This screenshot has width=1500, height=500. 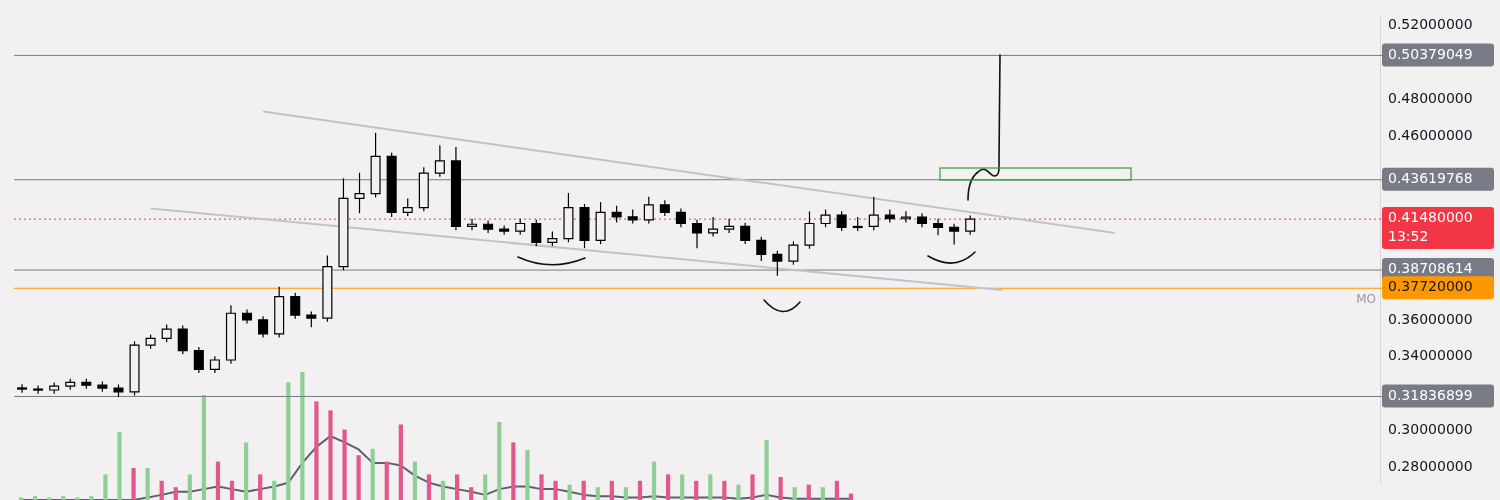 What do you see at coordinates (1430, 134) in the screenshot?
I see `y-tick-label: 0.46000000` at bounding box center [1430, 134].